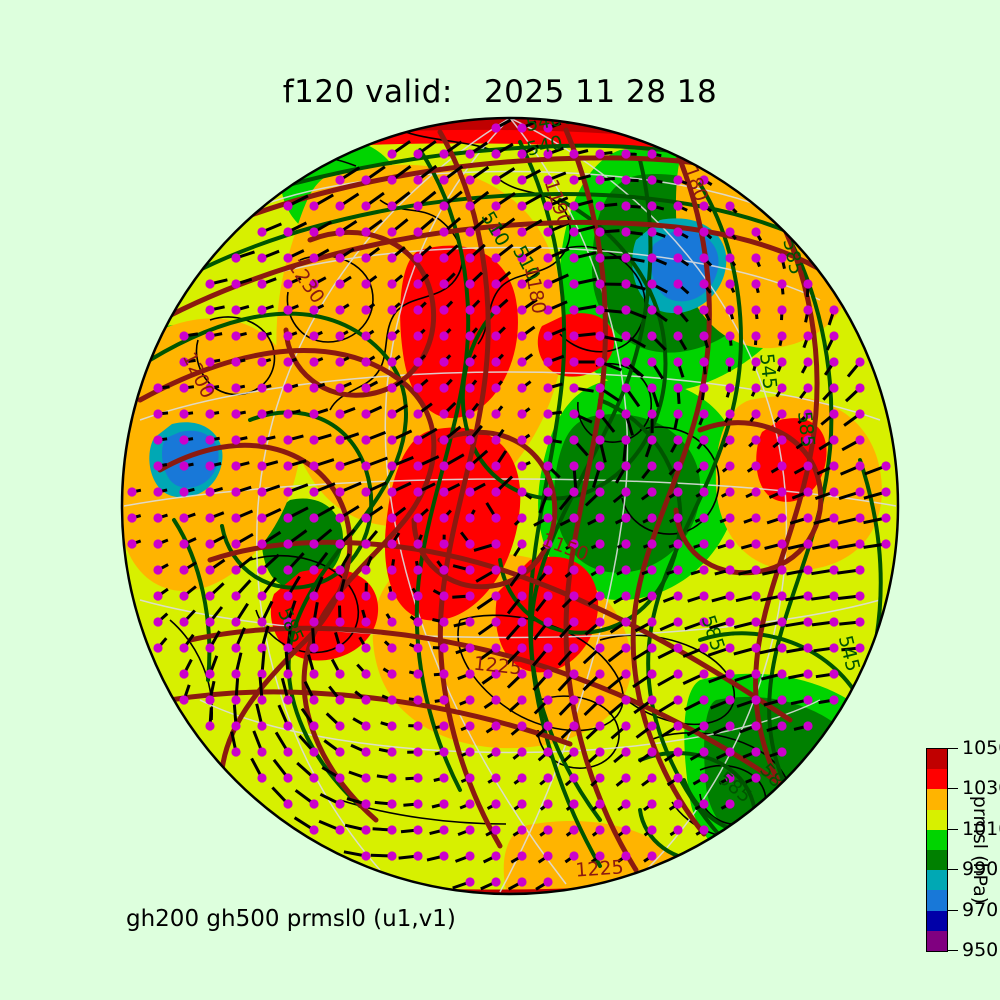 This screenshot has height=1000, width=1000. I want to click on colorbar-band, so click(937, 900).